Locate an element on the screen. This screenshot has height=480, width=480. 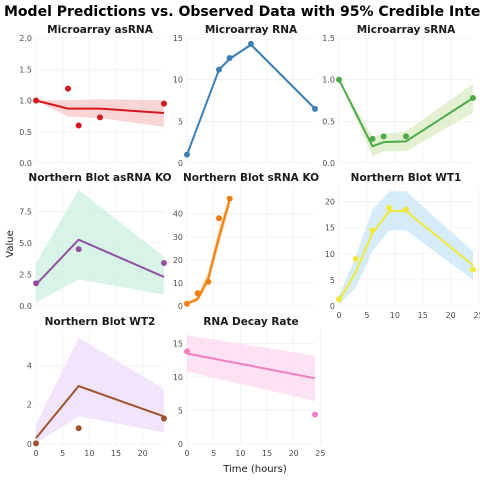
panel-title: Microarray asRNA is located at coordinates (100, 30).